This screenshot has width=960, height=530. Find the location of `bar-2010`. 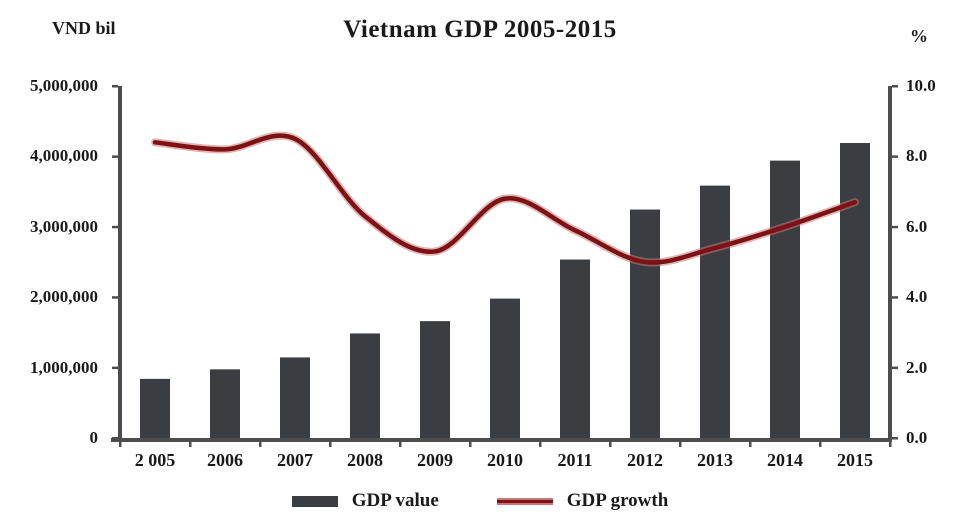

bar-2010 is located at coordinates (505, 368).